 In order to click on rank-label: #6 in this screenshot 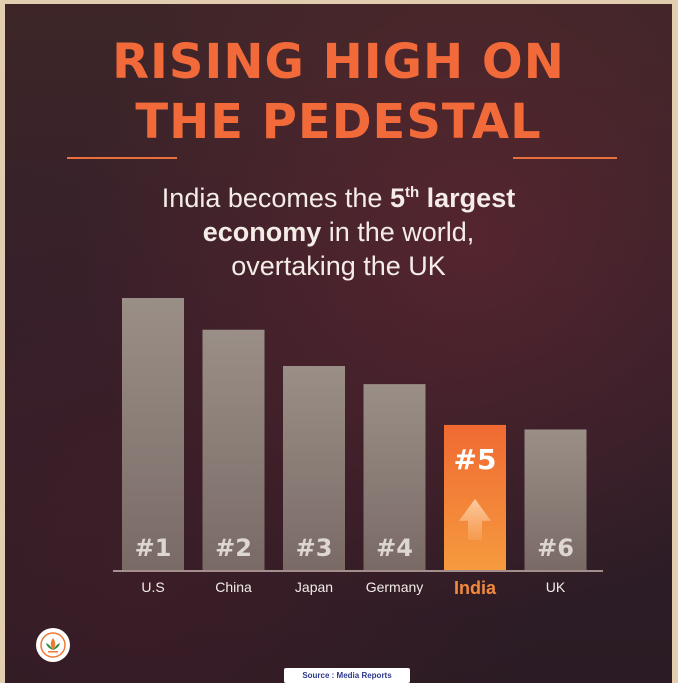, I will do `click(555, 548)`.